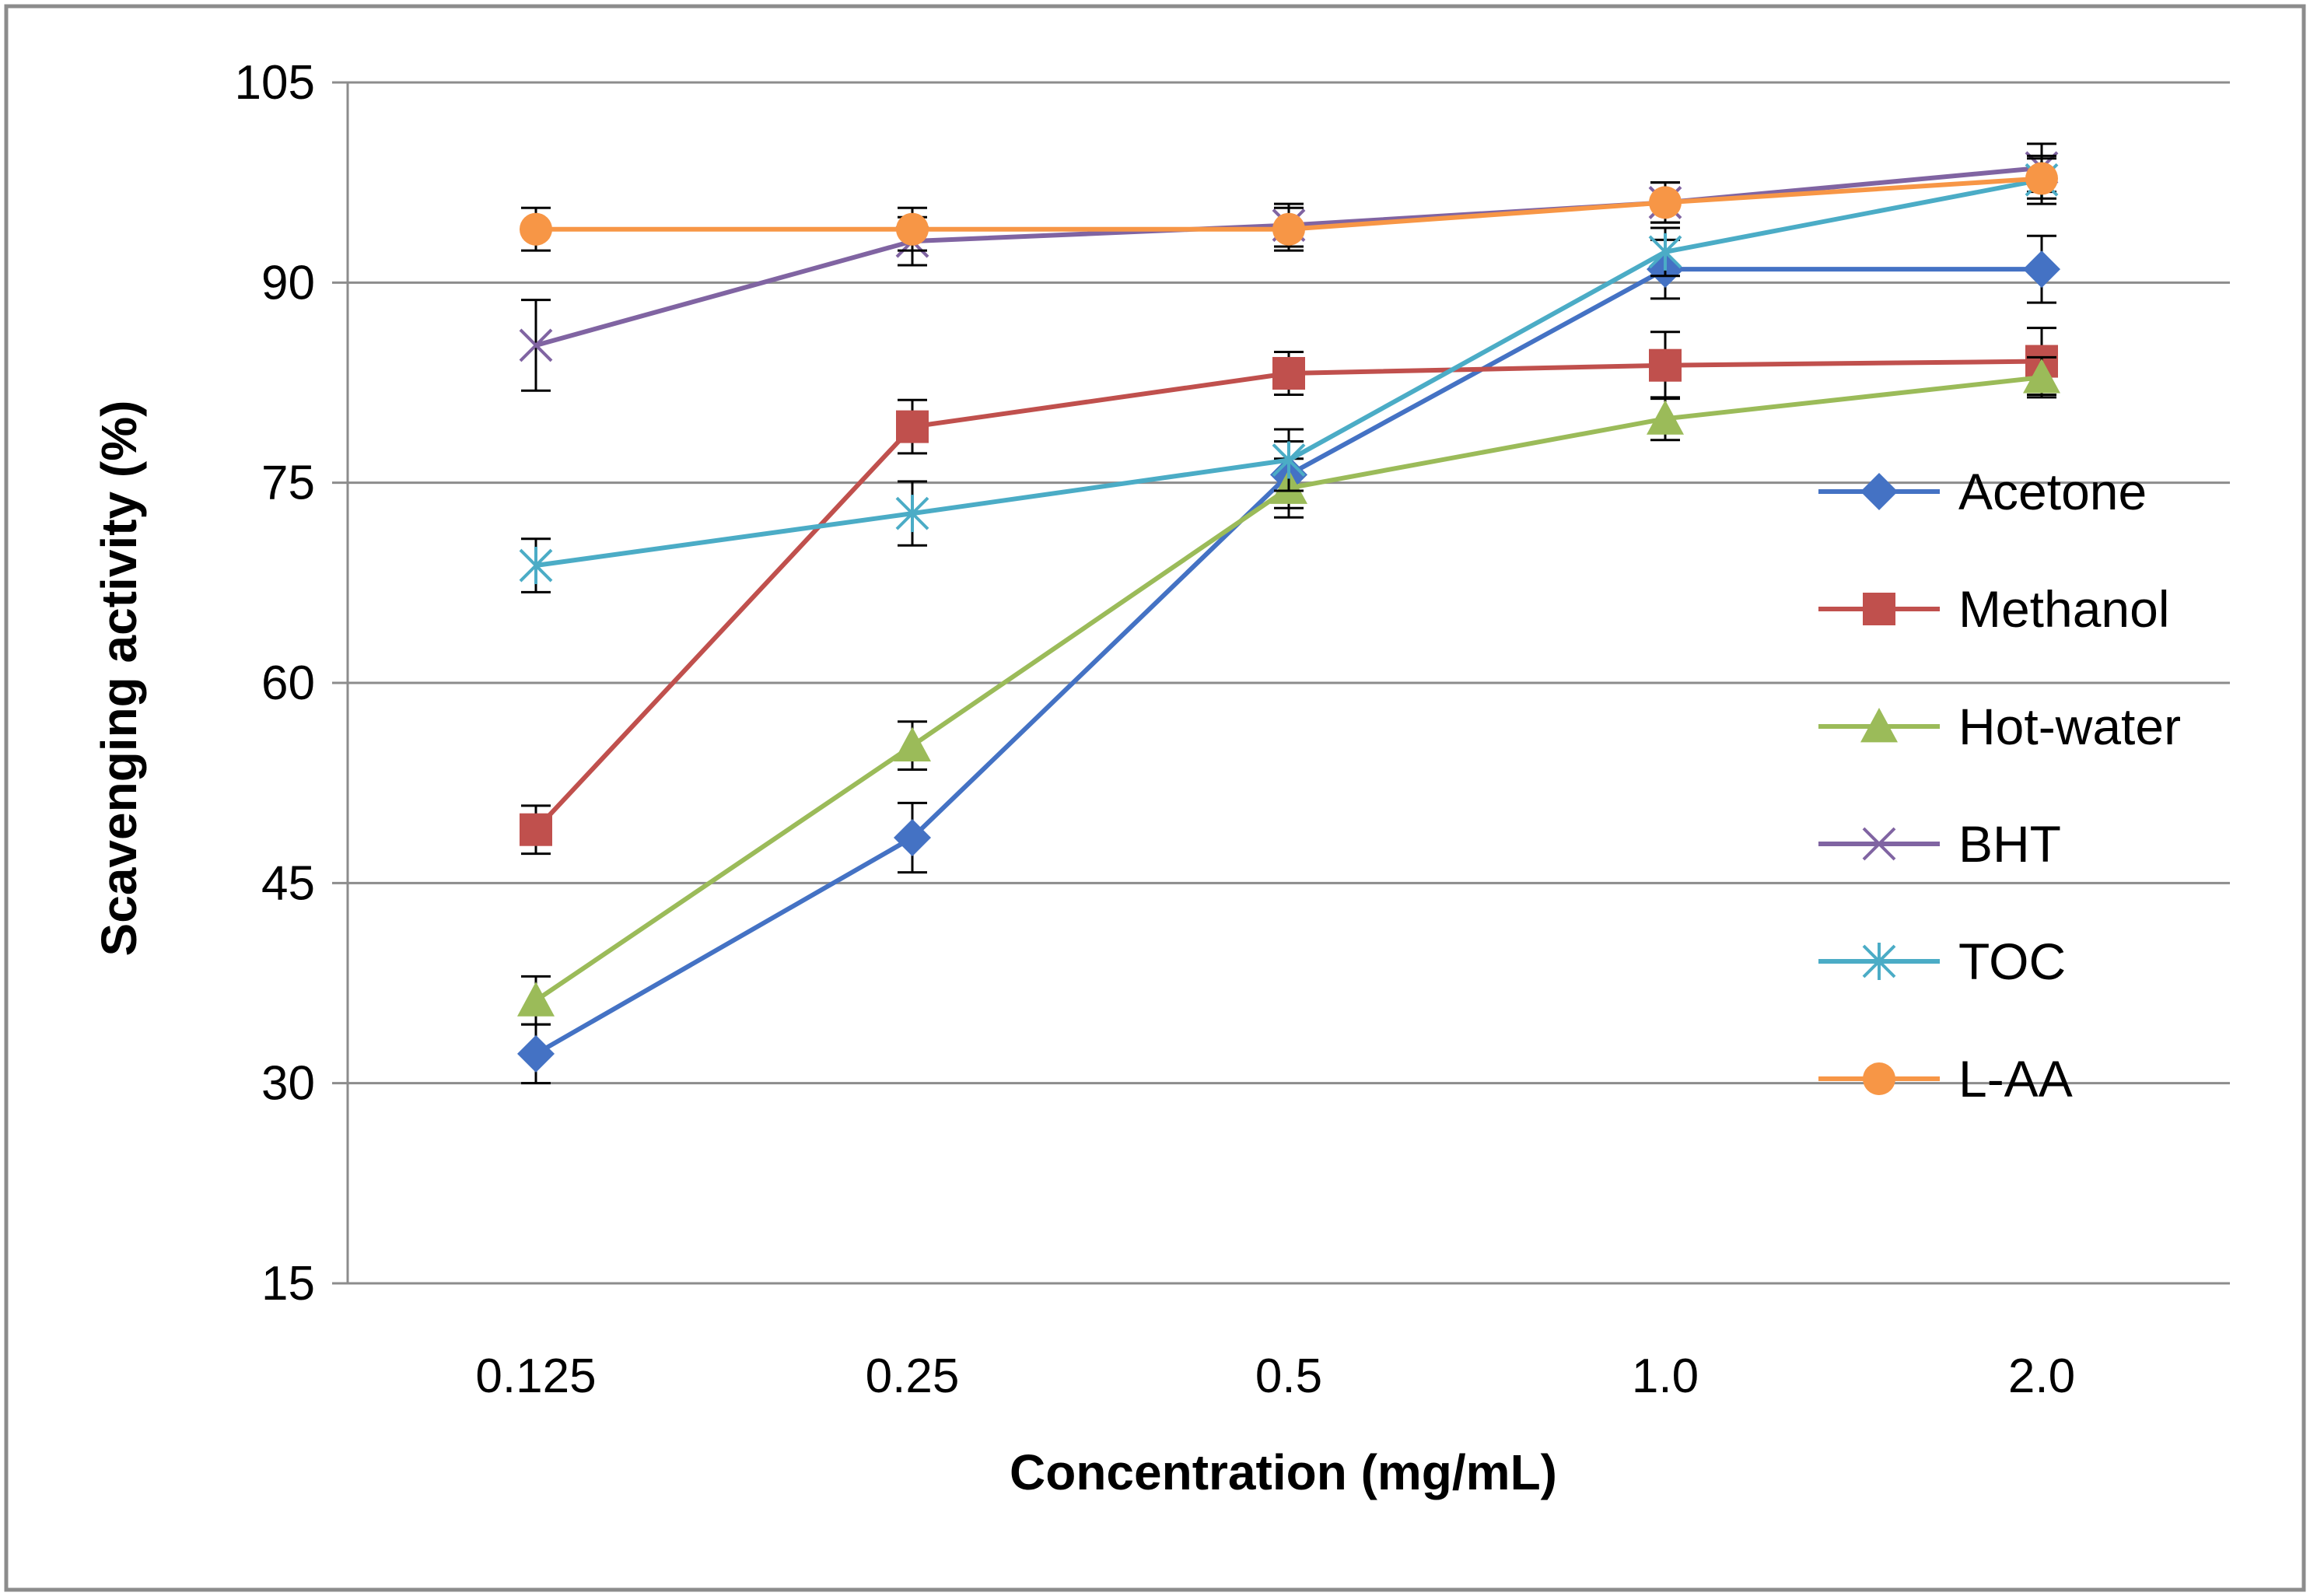  What do you see at coordinates (1942, 962) in the screenshot?
I see `legend-item-toc: TOC` at bounding box center [1942, 962].